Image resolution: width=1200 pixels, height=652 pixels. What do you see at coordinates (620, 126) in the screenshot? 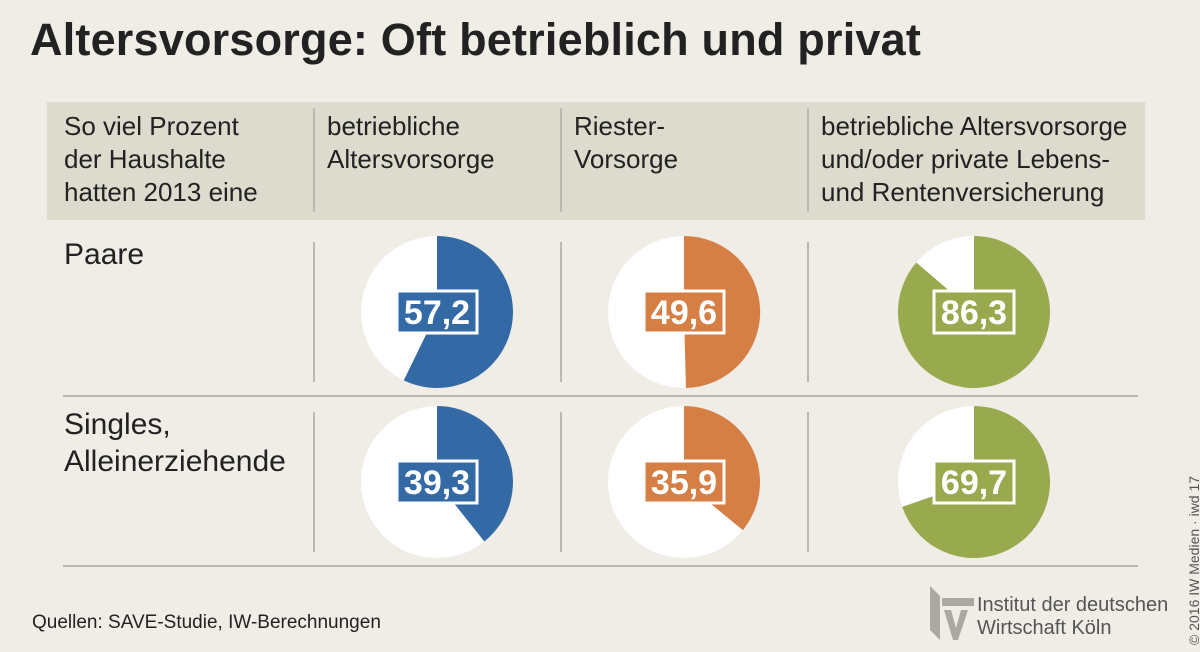
I see `header-col-line: Riester-` at bounding box center [620, 126].